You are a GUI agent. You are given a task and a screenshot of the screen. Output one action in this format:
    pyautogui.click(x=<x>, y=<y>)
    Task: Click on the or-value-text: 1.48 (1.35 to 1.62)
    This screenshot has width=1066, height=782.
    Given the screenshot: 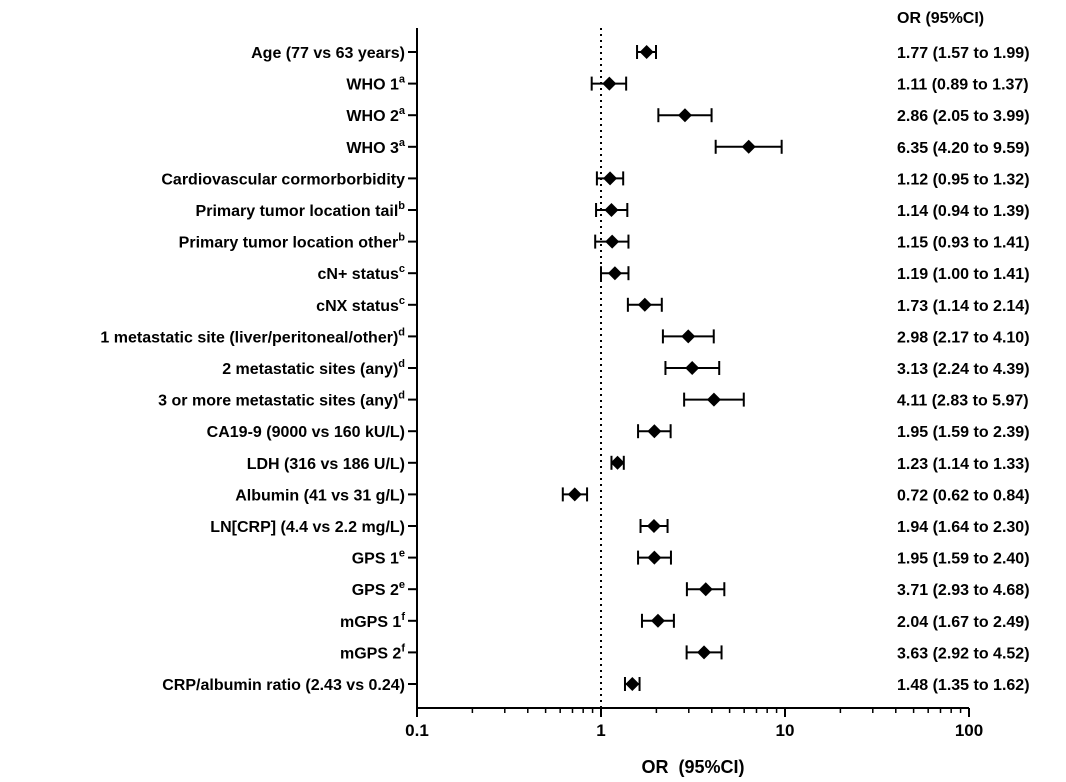 What is the action you would take?
    pyautogui.click(x=963, y=685)
    